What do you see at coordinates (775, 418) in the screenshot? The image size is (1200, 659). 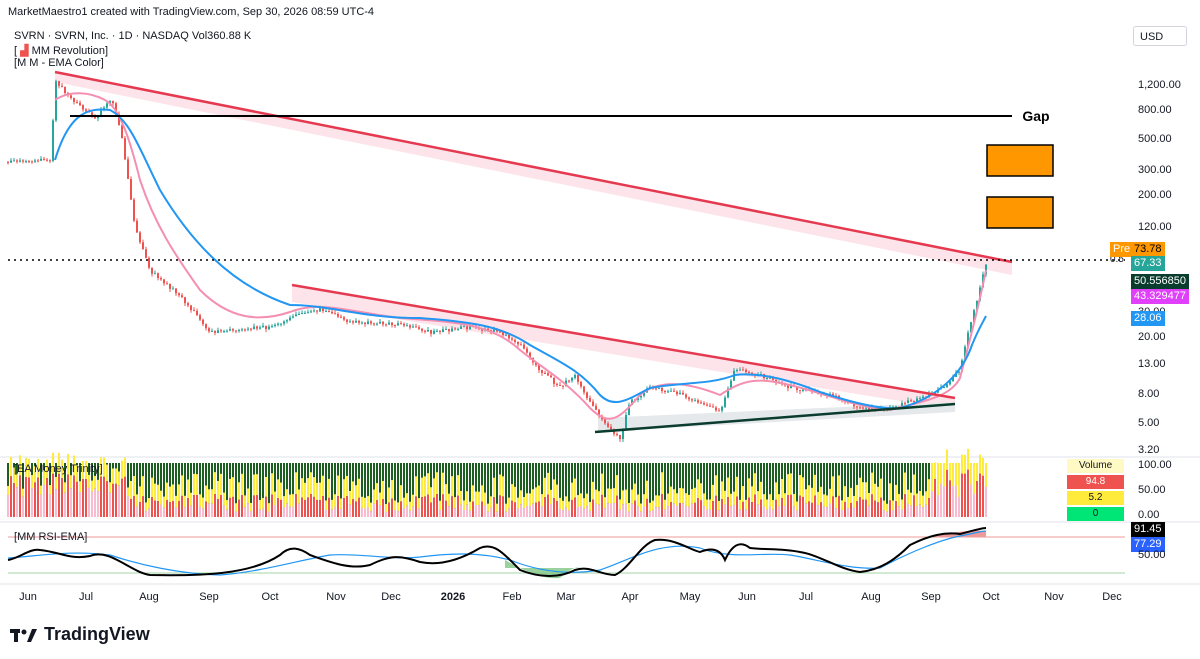 I see `support-trendline` at bounding box center [775, 418].